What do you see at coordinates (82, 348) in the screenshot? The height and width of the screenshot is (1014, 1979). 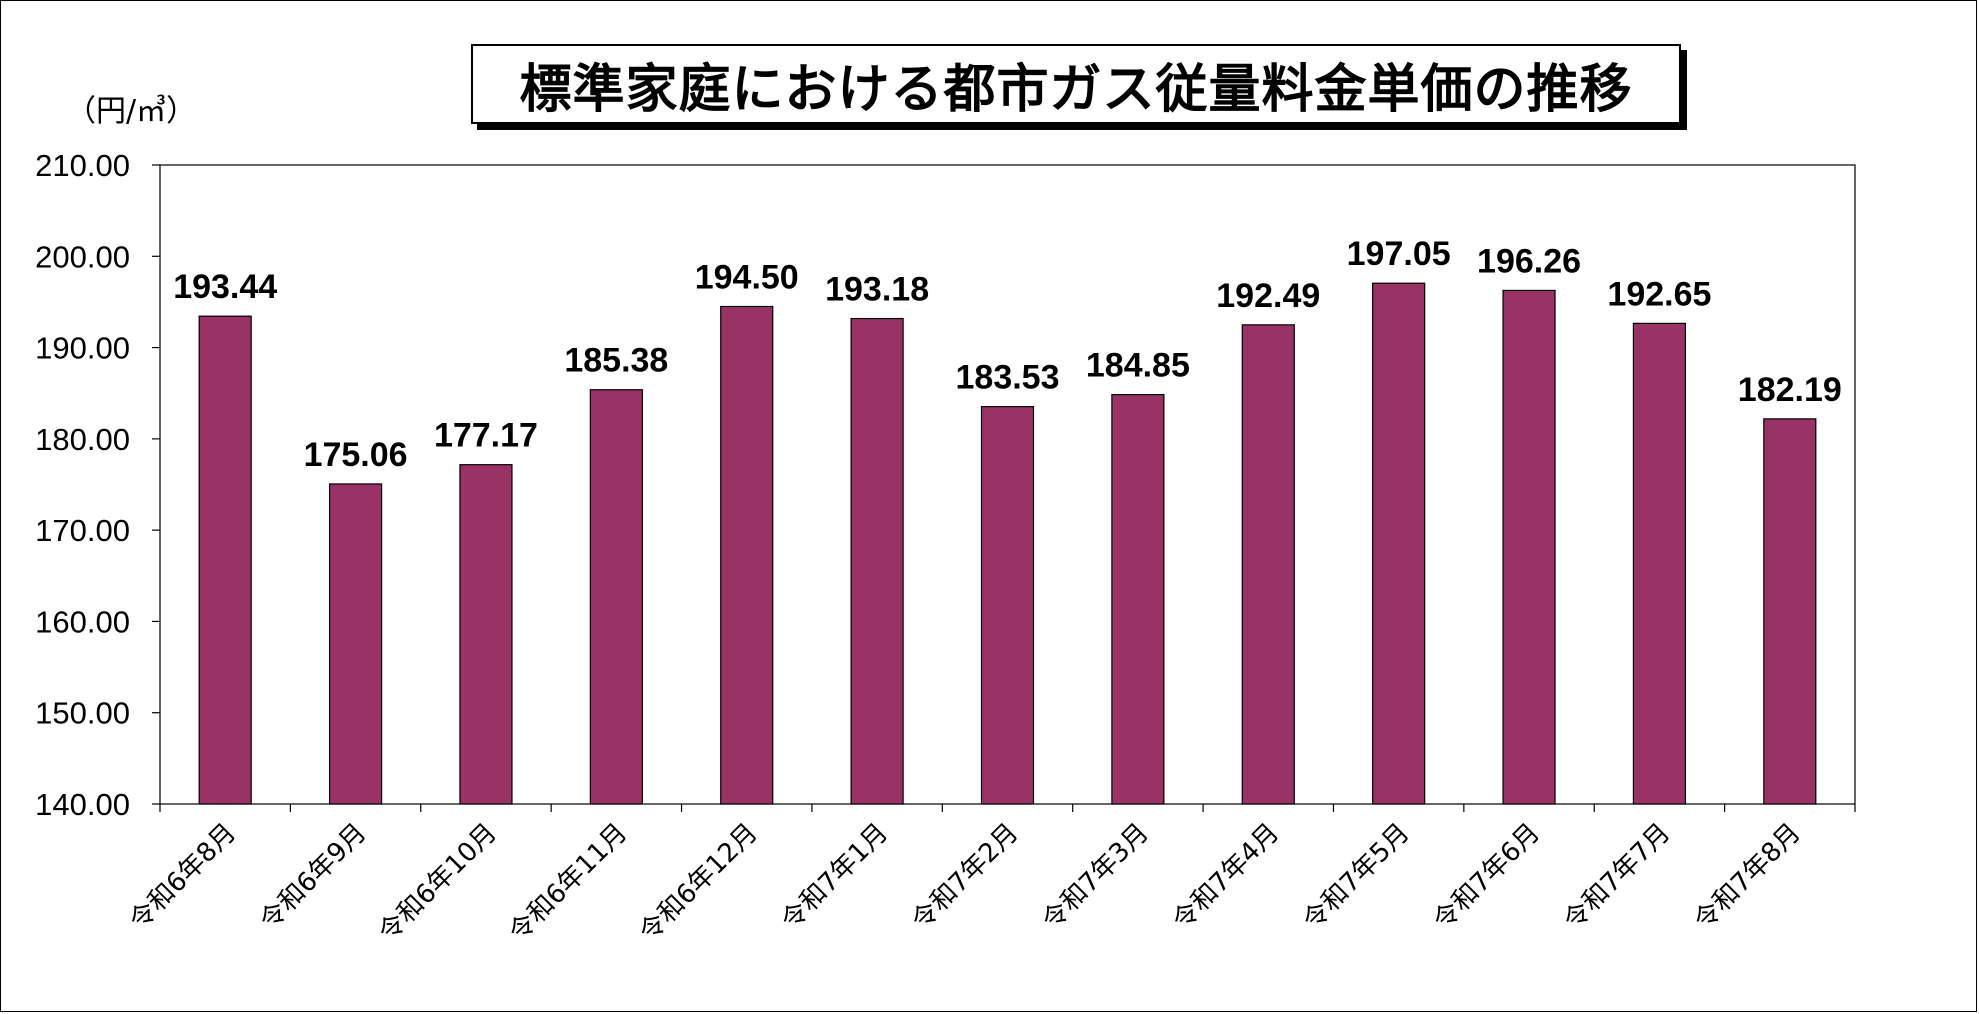 I see `y-tick-label: 190.00` at bounding box center [82, 348].